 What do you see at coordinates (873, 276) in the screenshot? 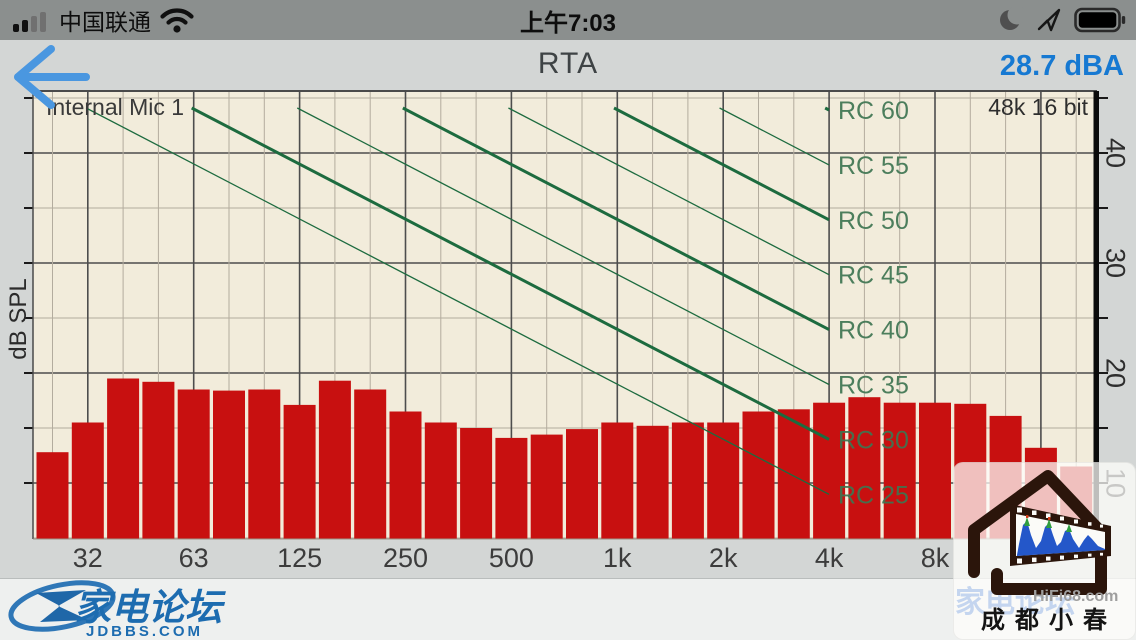
I see `rc-curve-label: RC 45` at bounding box center [873, 276].